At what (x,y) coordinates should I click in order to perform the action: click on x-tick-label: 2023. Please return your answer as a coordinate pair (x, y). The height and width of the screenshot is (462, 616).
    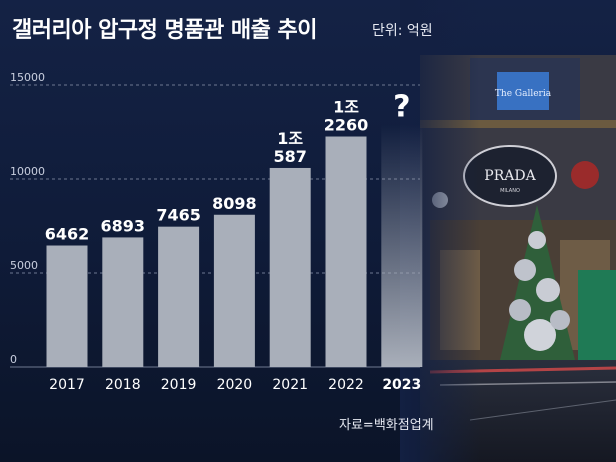
    Looking at the image, I should click on (401, 385).